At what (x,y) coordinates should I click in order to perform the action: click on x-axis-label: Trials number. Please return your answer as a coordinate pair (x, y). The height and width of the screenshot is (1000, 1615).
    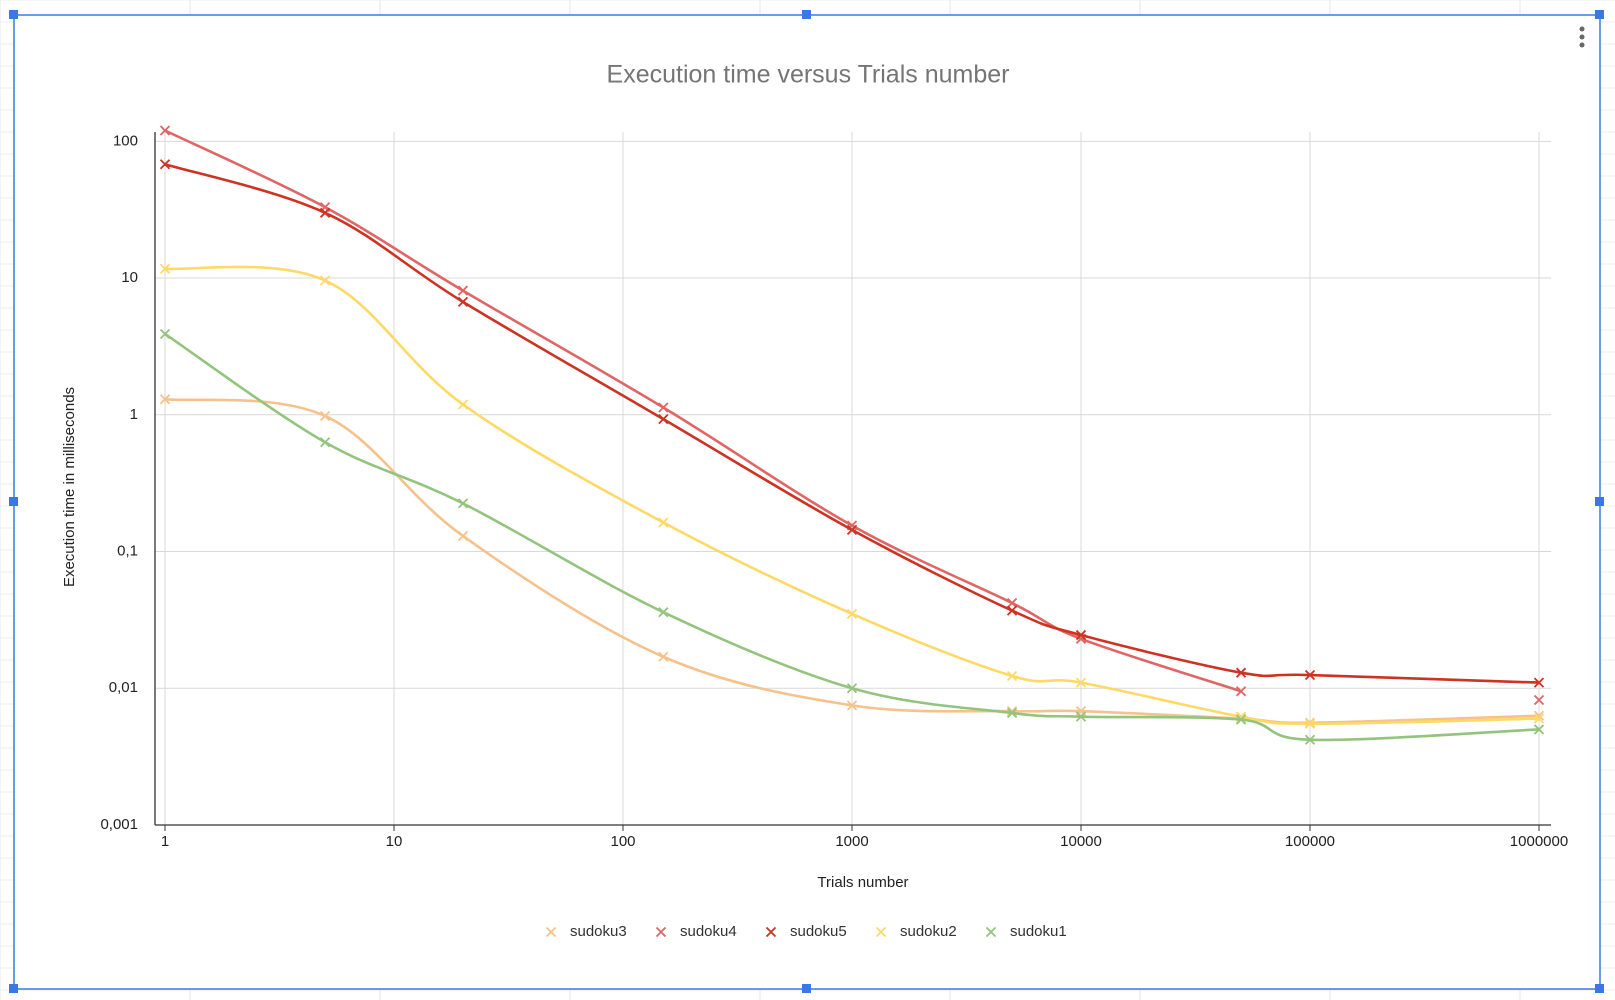
    Looking at the image, I should click on (862, 882).